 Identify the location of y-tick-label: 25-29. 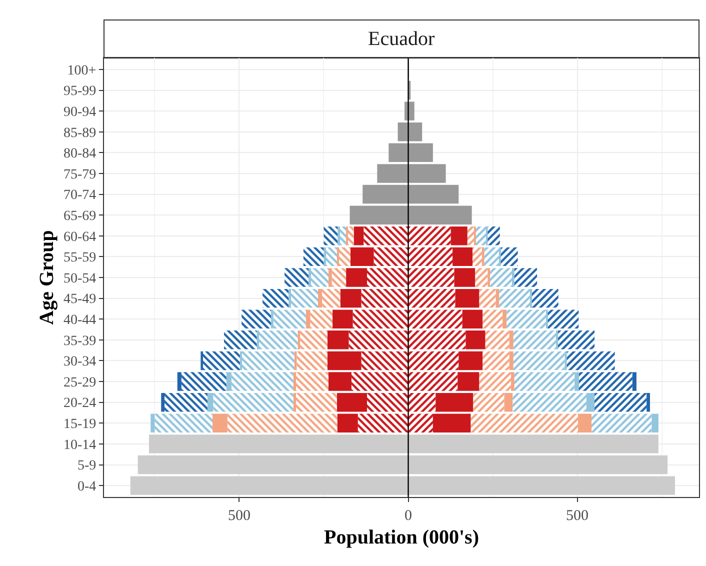
(80, 382).